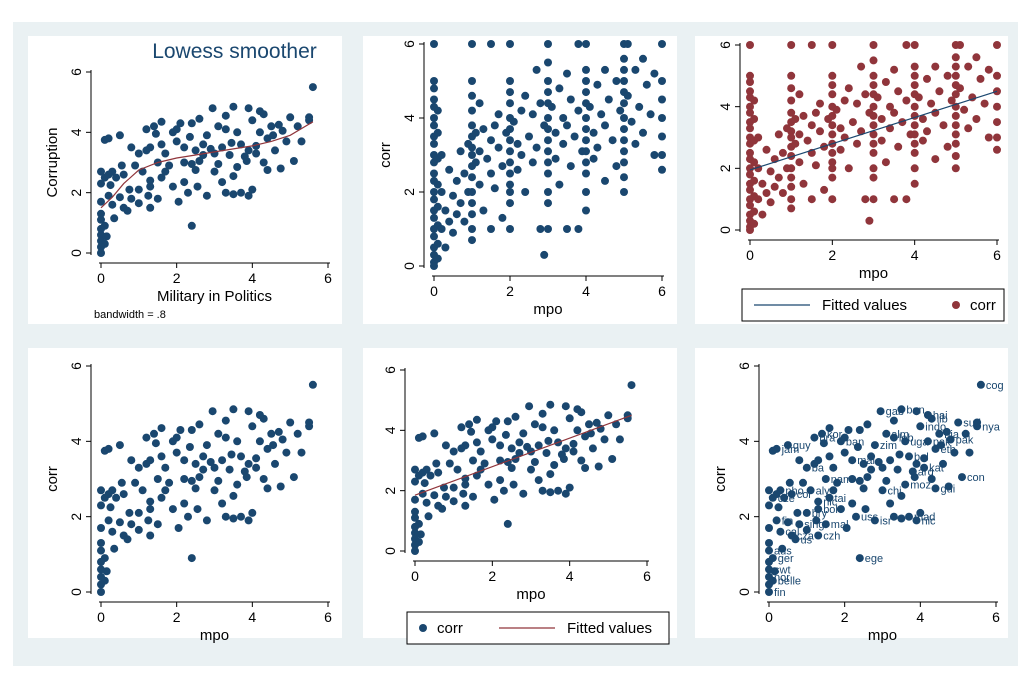 This screenshot has width=1034, height=676. I want to click on y-tick-label: 0, so click(76, 592).